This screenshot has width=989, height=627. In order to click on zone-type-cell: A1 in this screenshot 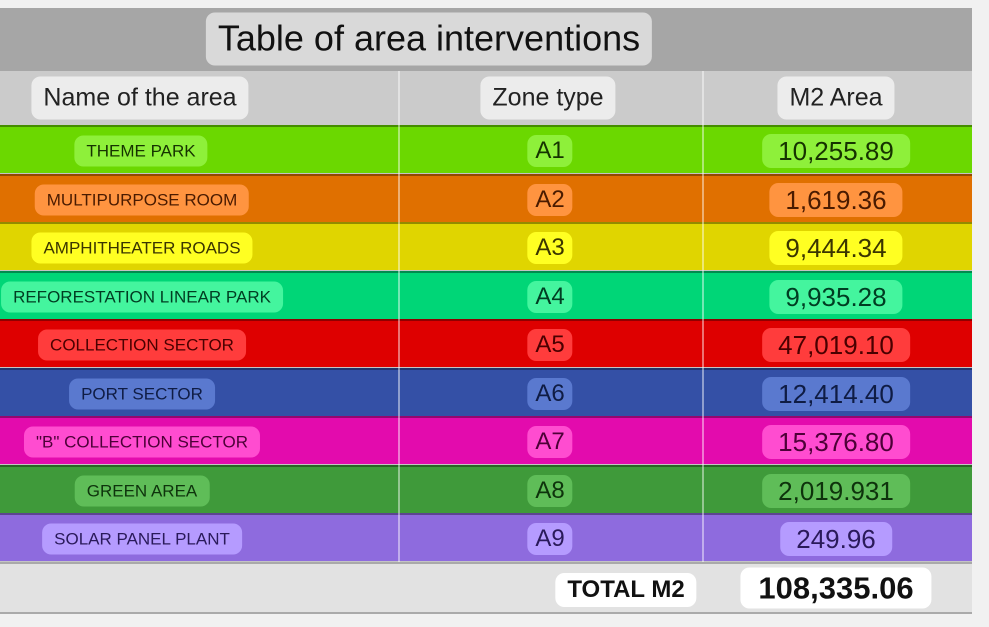, I will do `click(550, 151)`.